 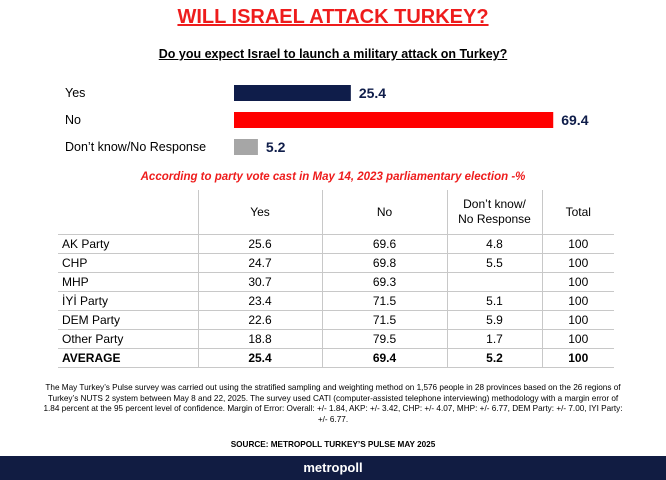 I want to click on cell-party: DEM Party, so click(x=128, y=320).